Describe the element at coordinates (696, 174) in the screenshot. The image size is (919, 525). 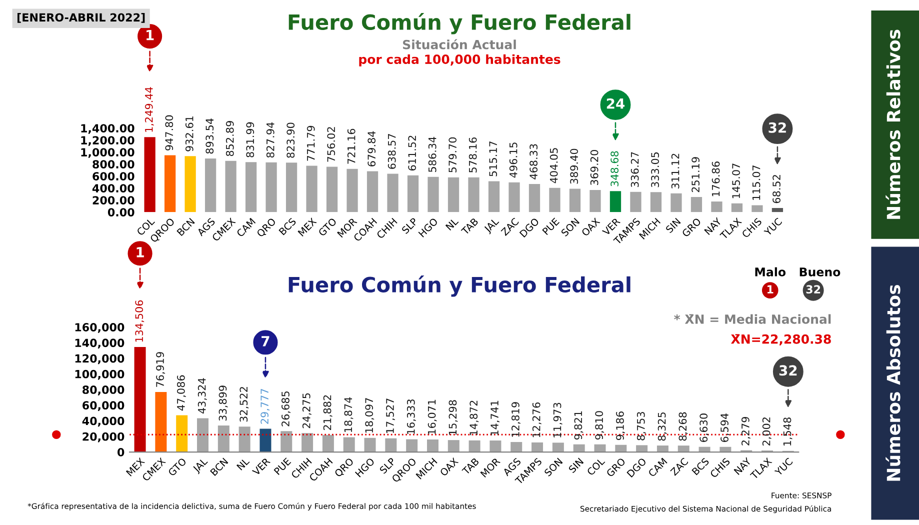
I see `data-label: 251.19` at that location.